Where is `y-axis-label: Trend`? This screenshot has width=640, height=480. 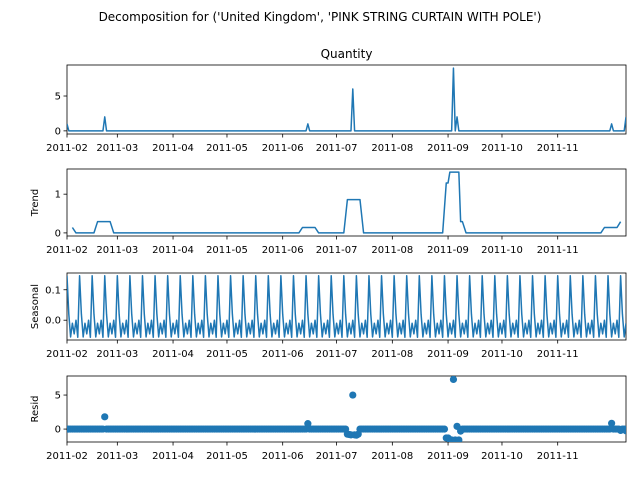 y-axis-label: Trend is located at coordinates (35, 203).